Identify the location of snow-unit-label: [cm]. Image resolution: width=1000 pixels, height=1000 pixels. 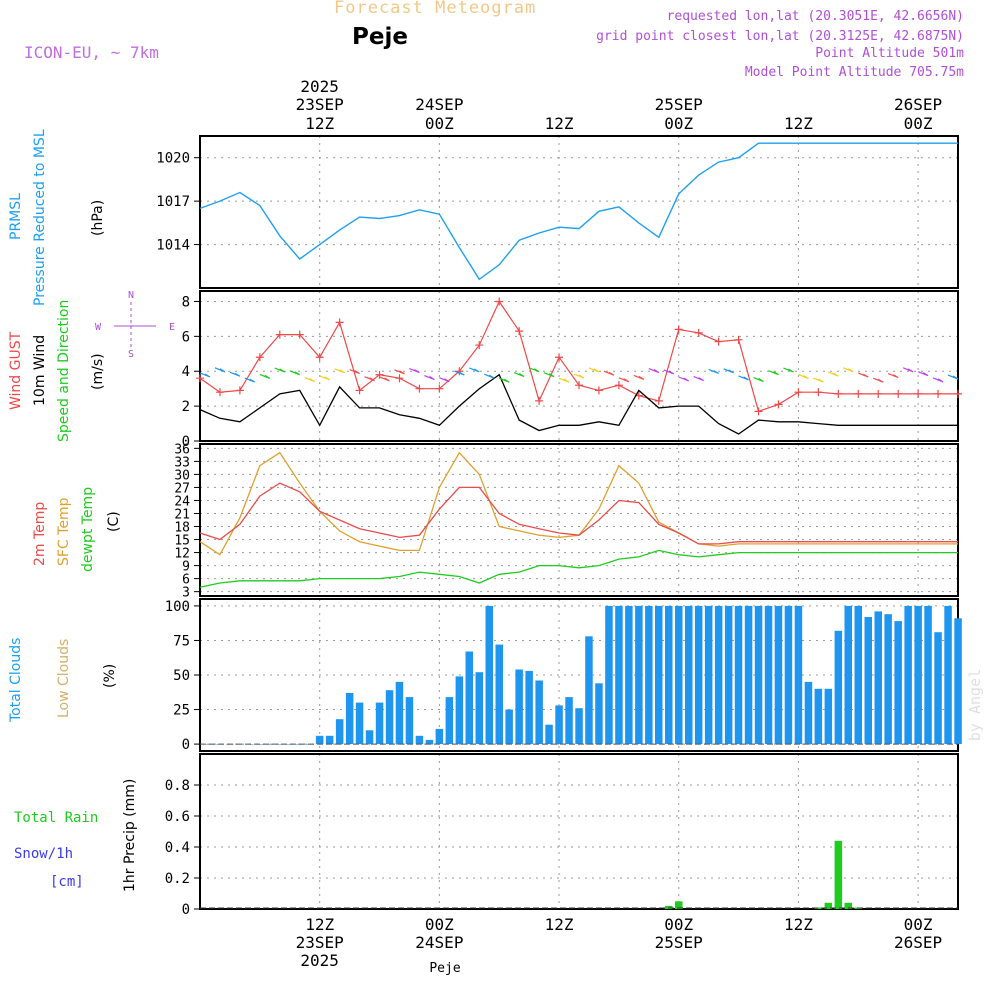
(67, 882).